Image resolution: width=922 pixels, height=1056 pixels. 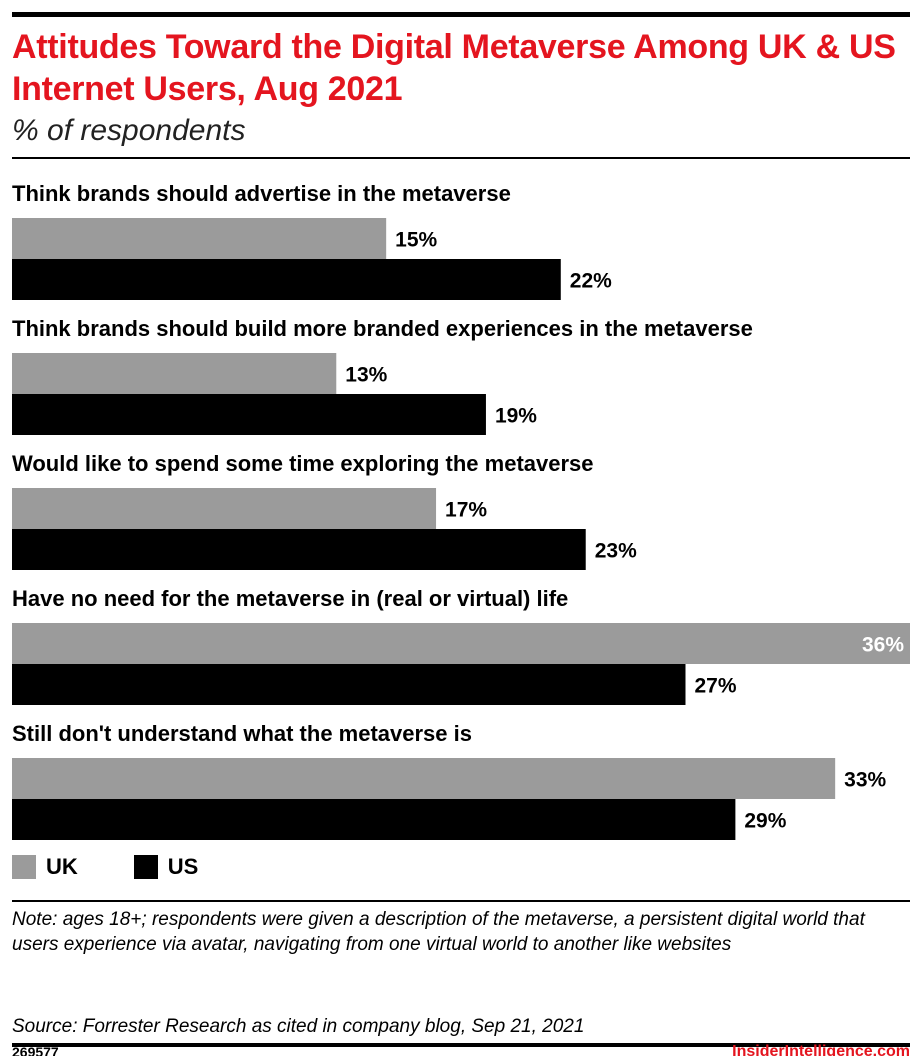 I want to click on value-label-uk-2: 13%, so click(x=366, y=375).